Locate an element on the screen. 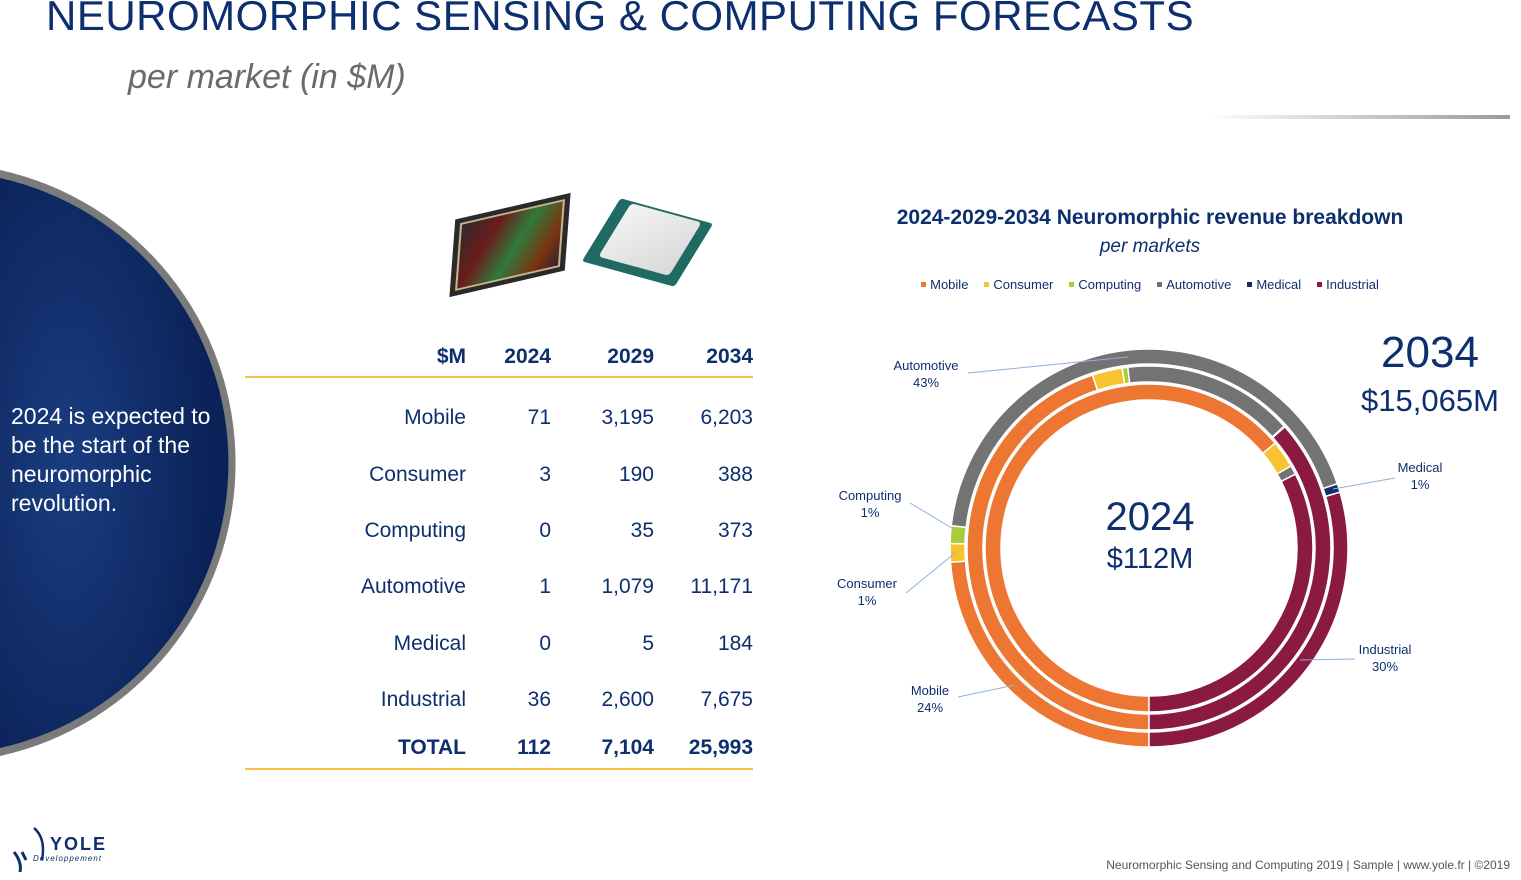 This screenshot has width=1521, height=880. total-label: TOTAL is located at coordinates (355, 749).